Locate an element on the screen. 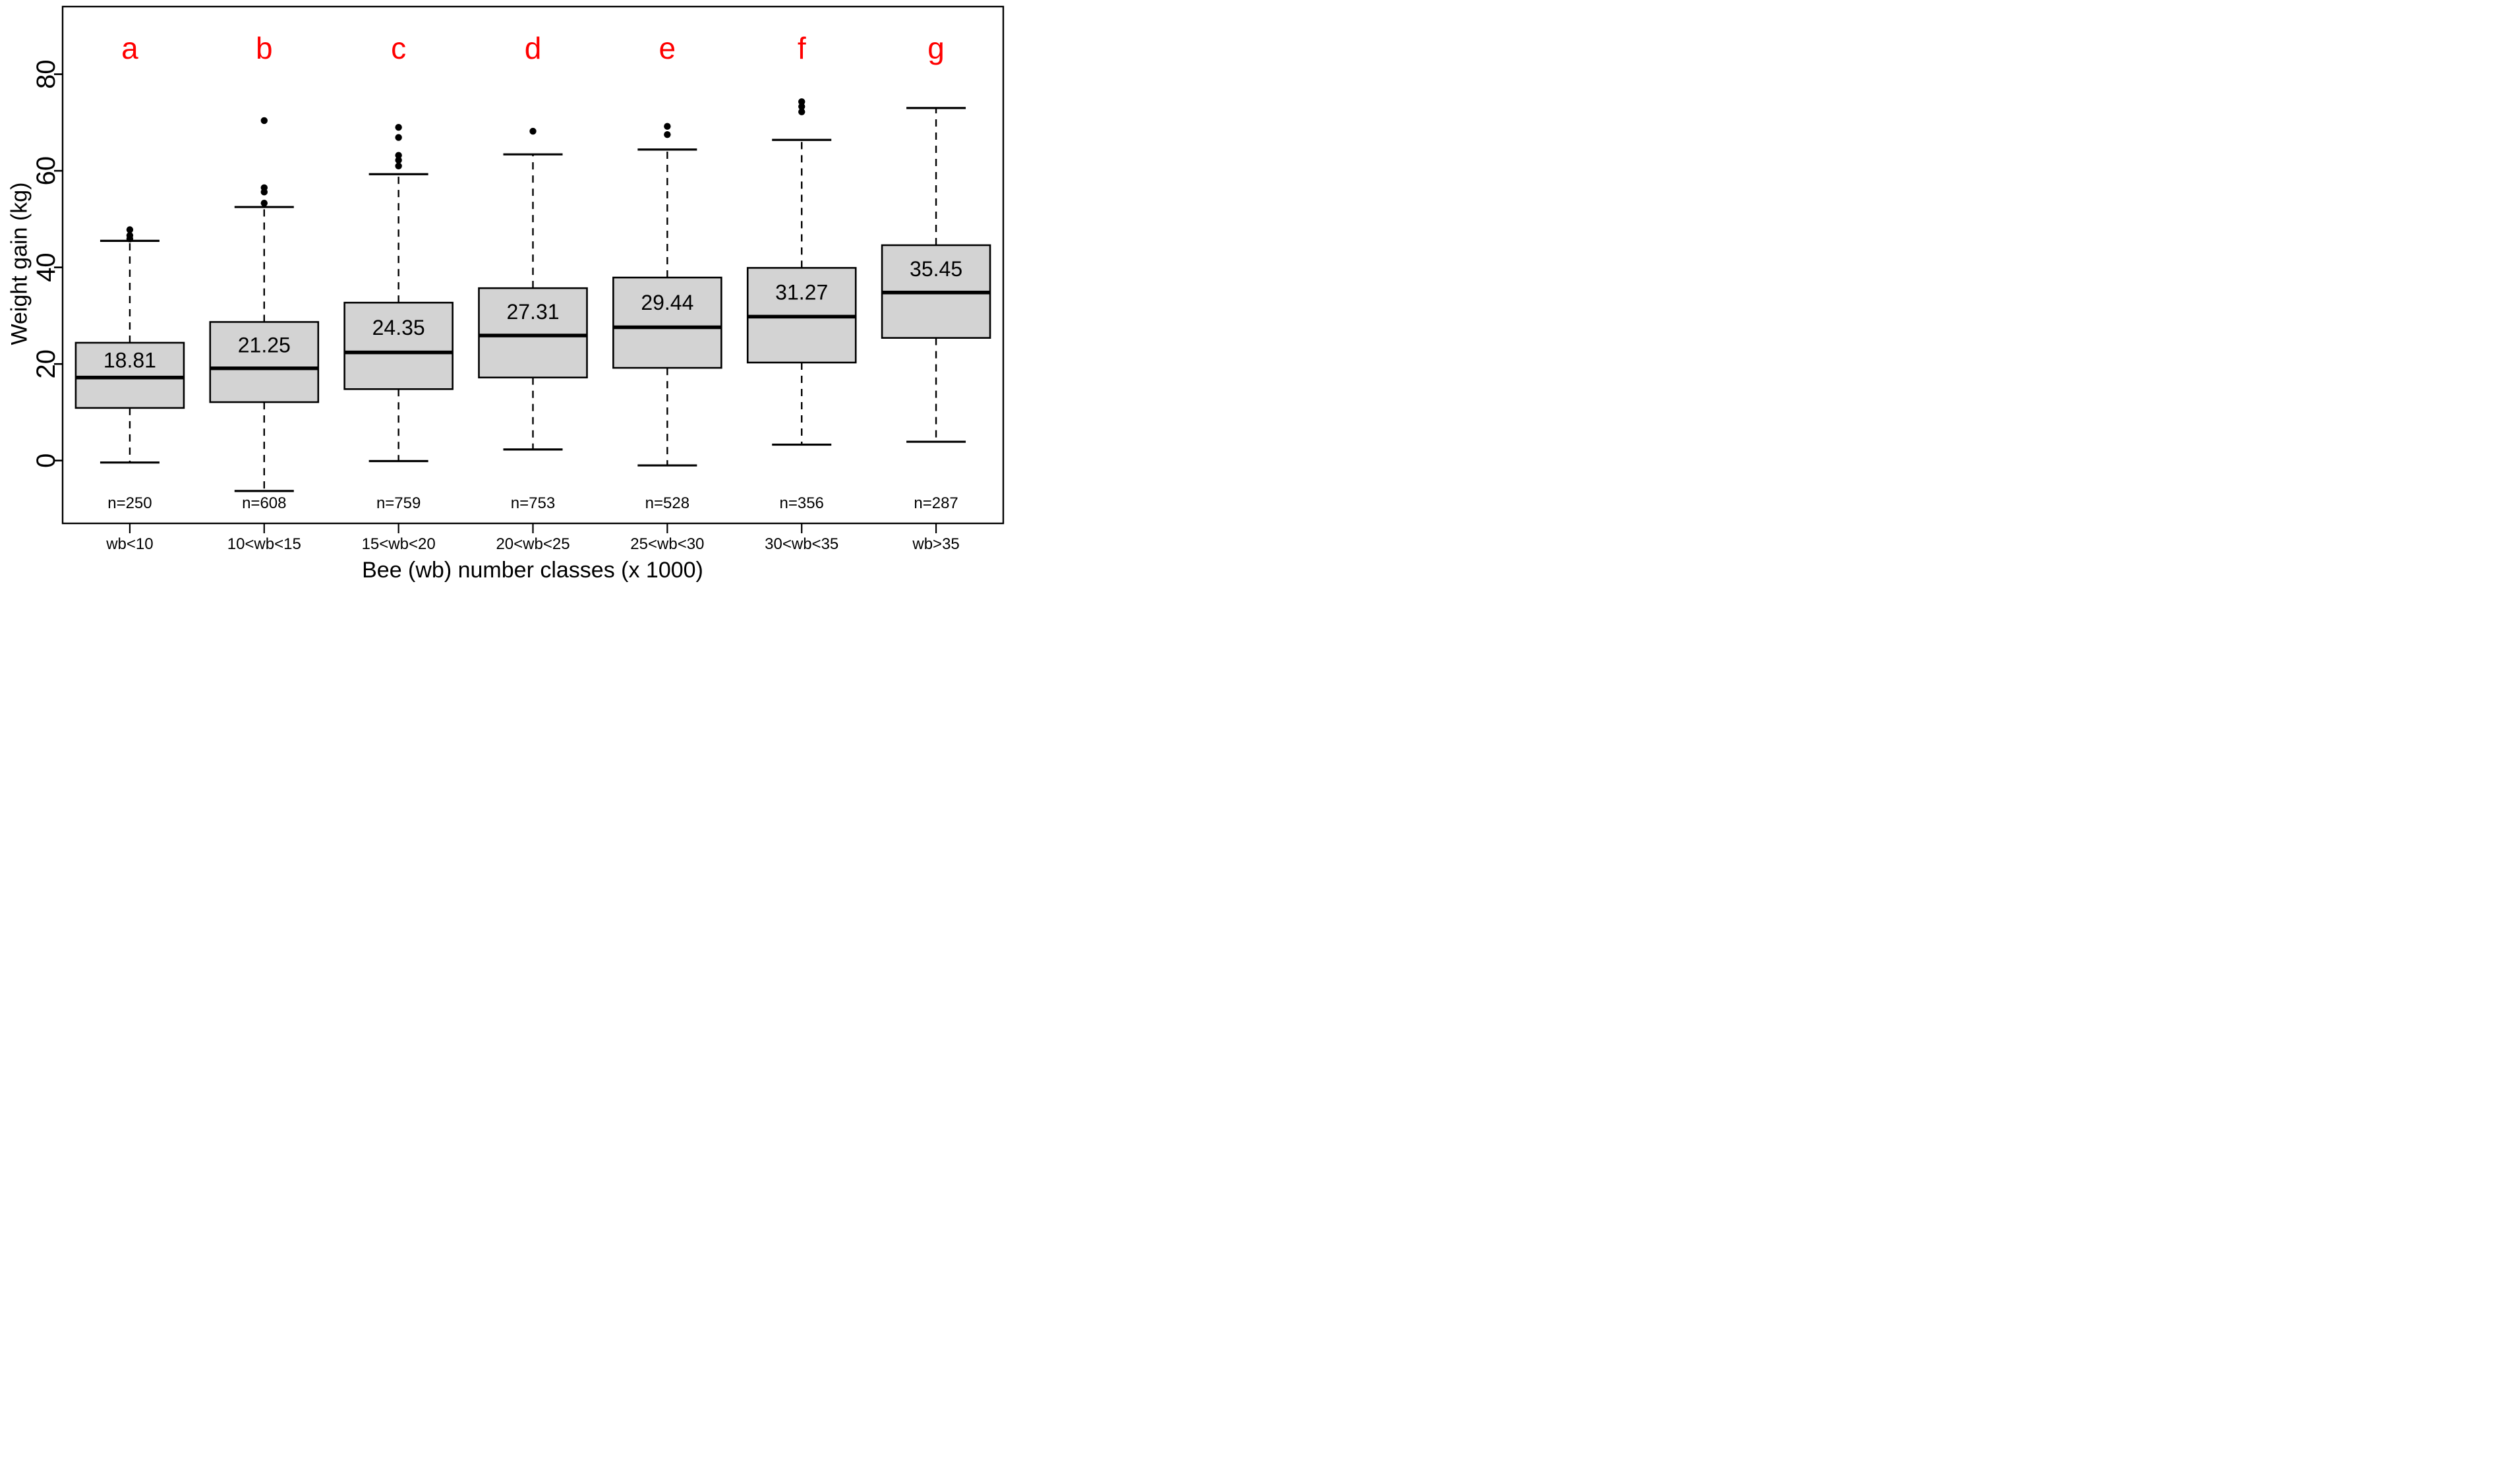 The height and width of the screenshot is (1462, 2520). significance-letter: f is located at coordinates (802, 48).